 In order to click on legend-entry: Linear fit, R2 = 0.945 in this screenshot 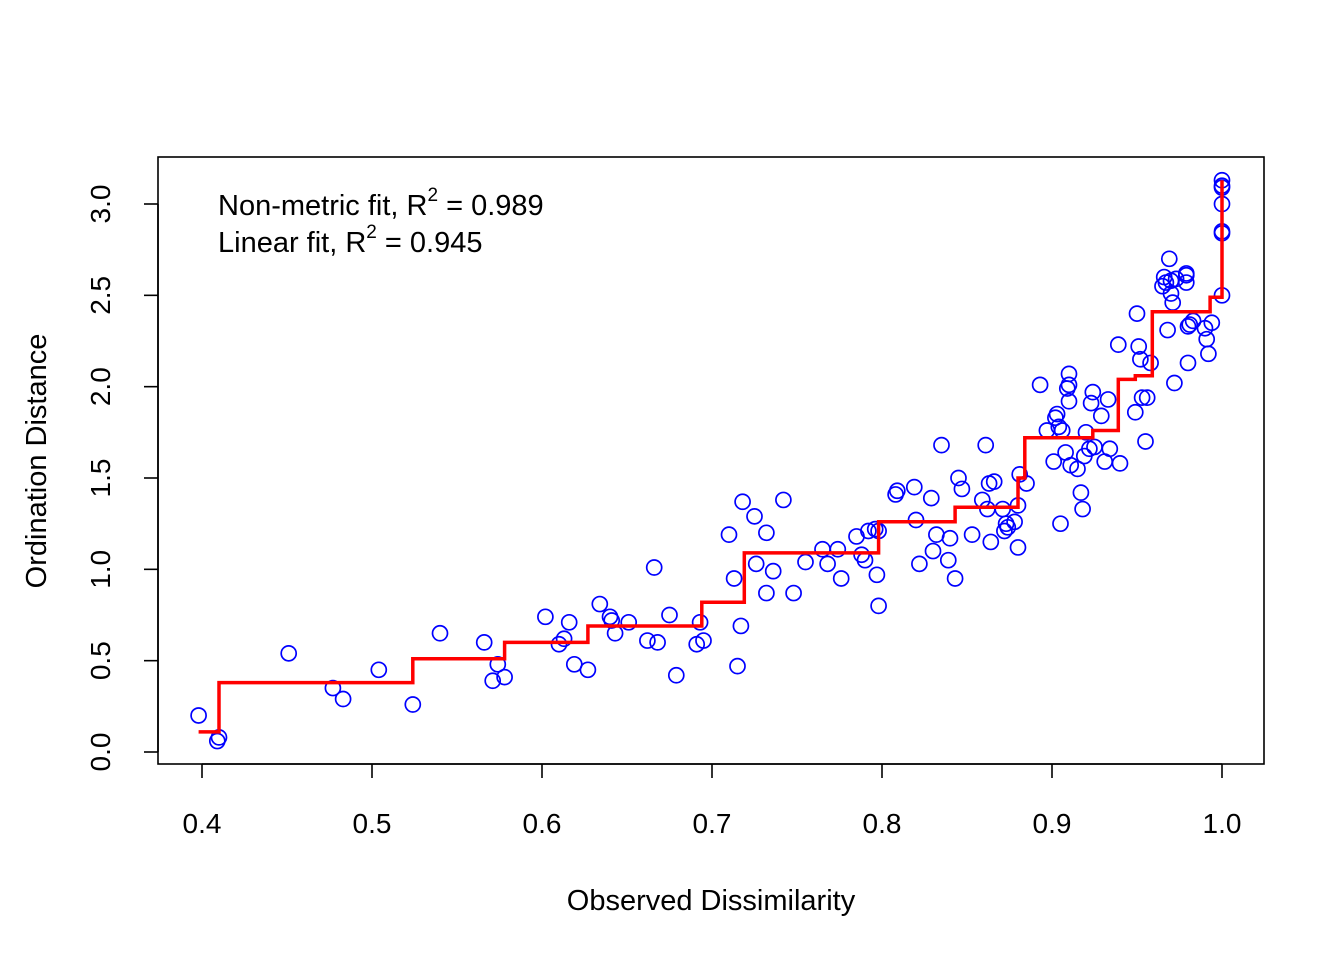, I will do `click(350, 240)`.